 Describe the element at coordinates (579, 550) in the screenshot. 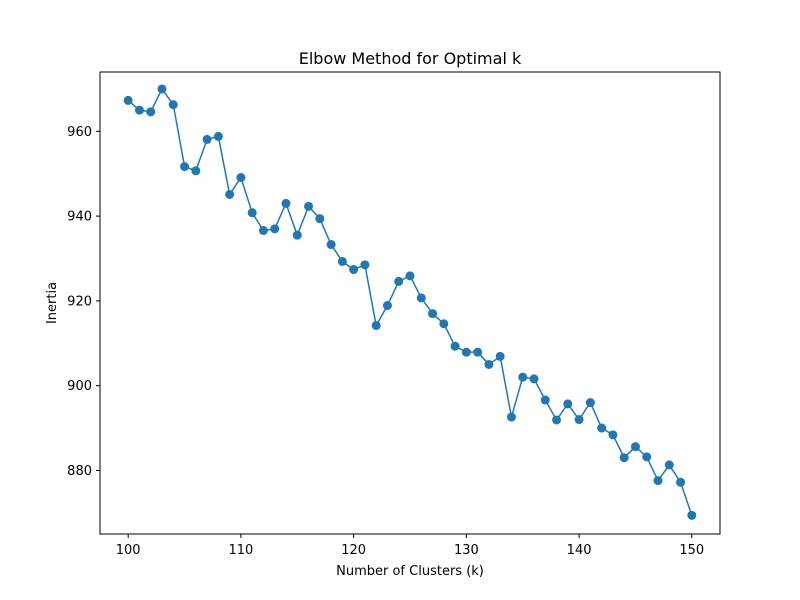

I see `x-tick-label: 140` at that location.